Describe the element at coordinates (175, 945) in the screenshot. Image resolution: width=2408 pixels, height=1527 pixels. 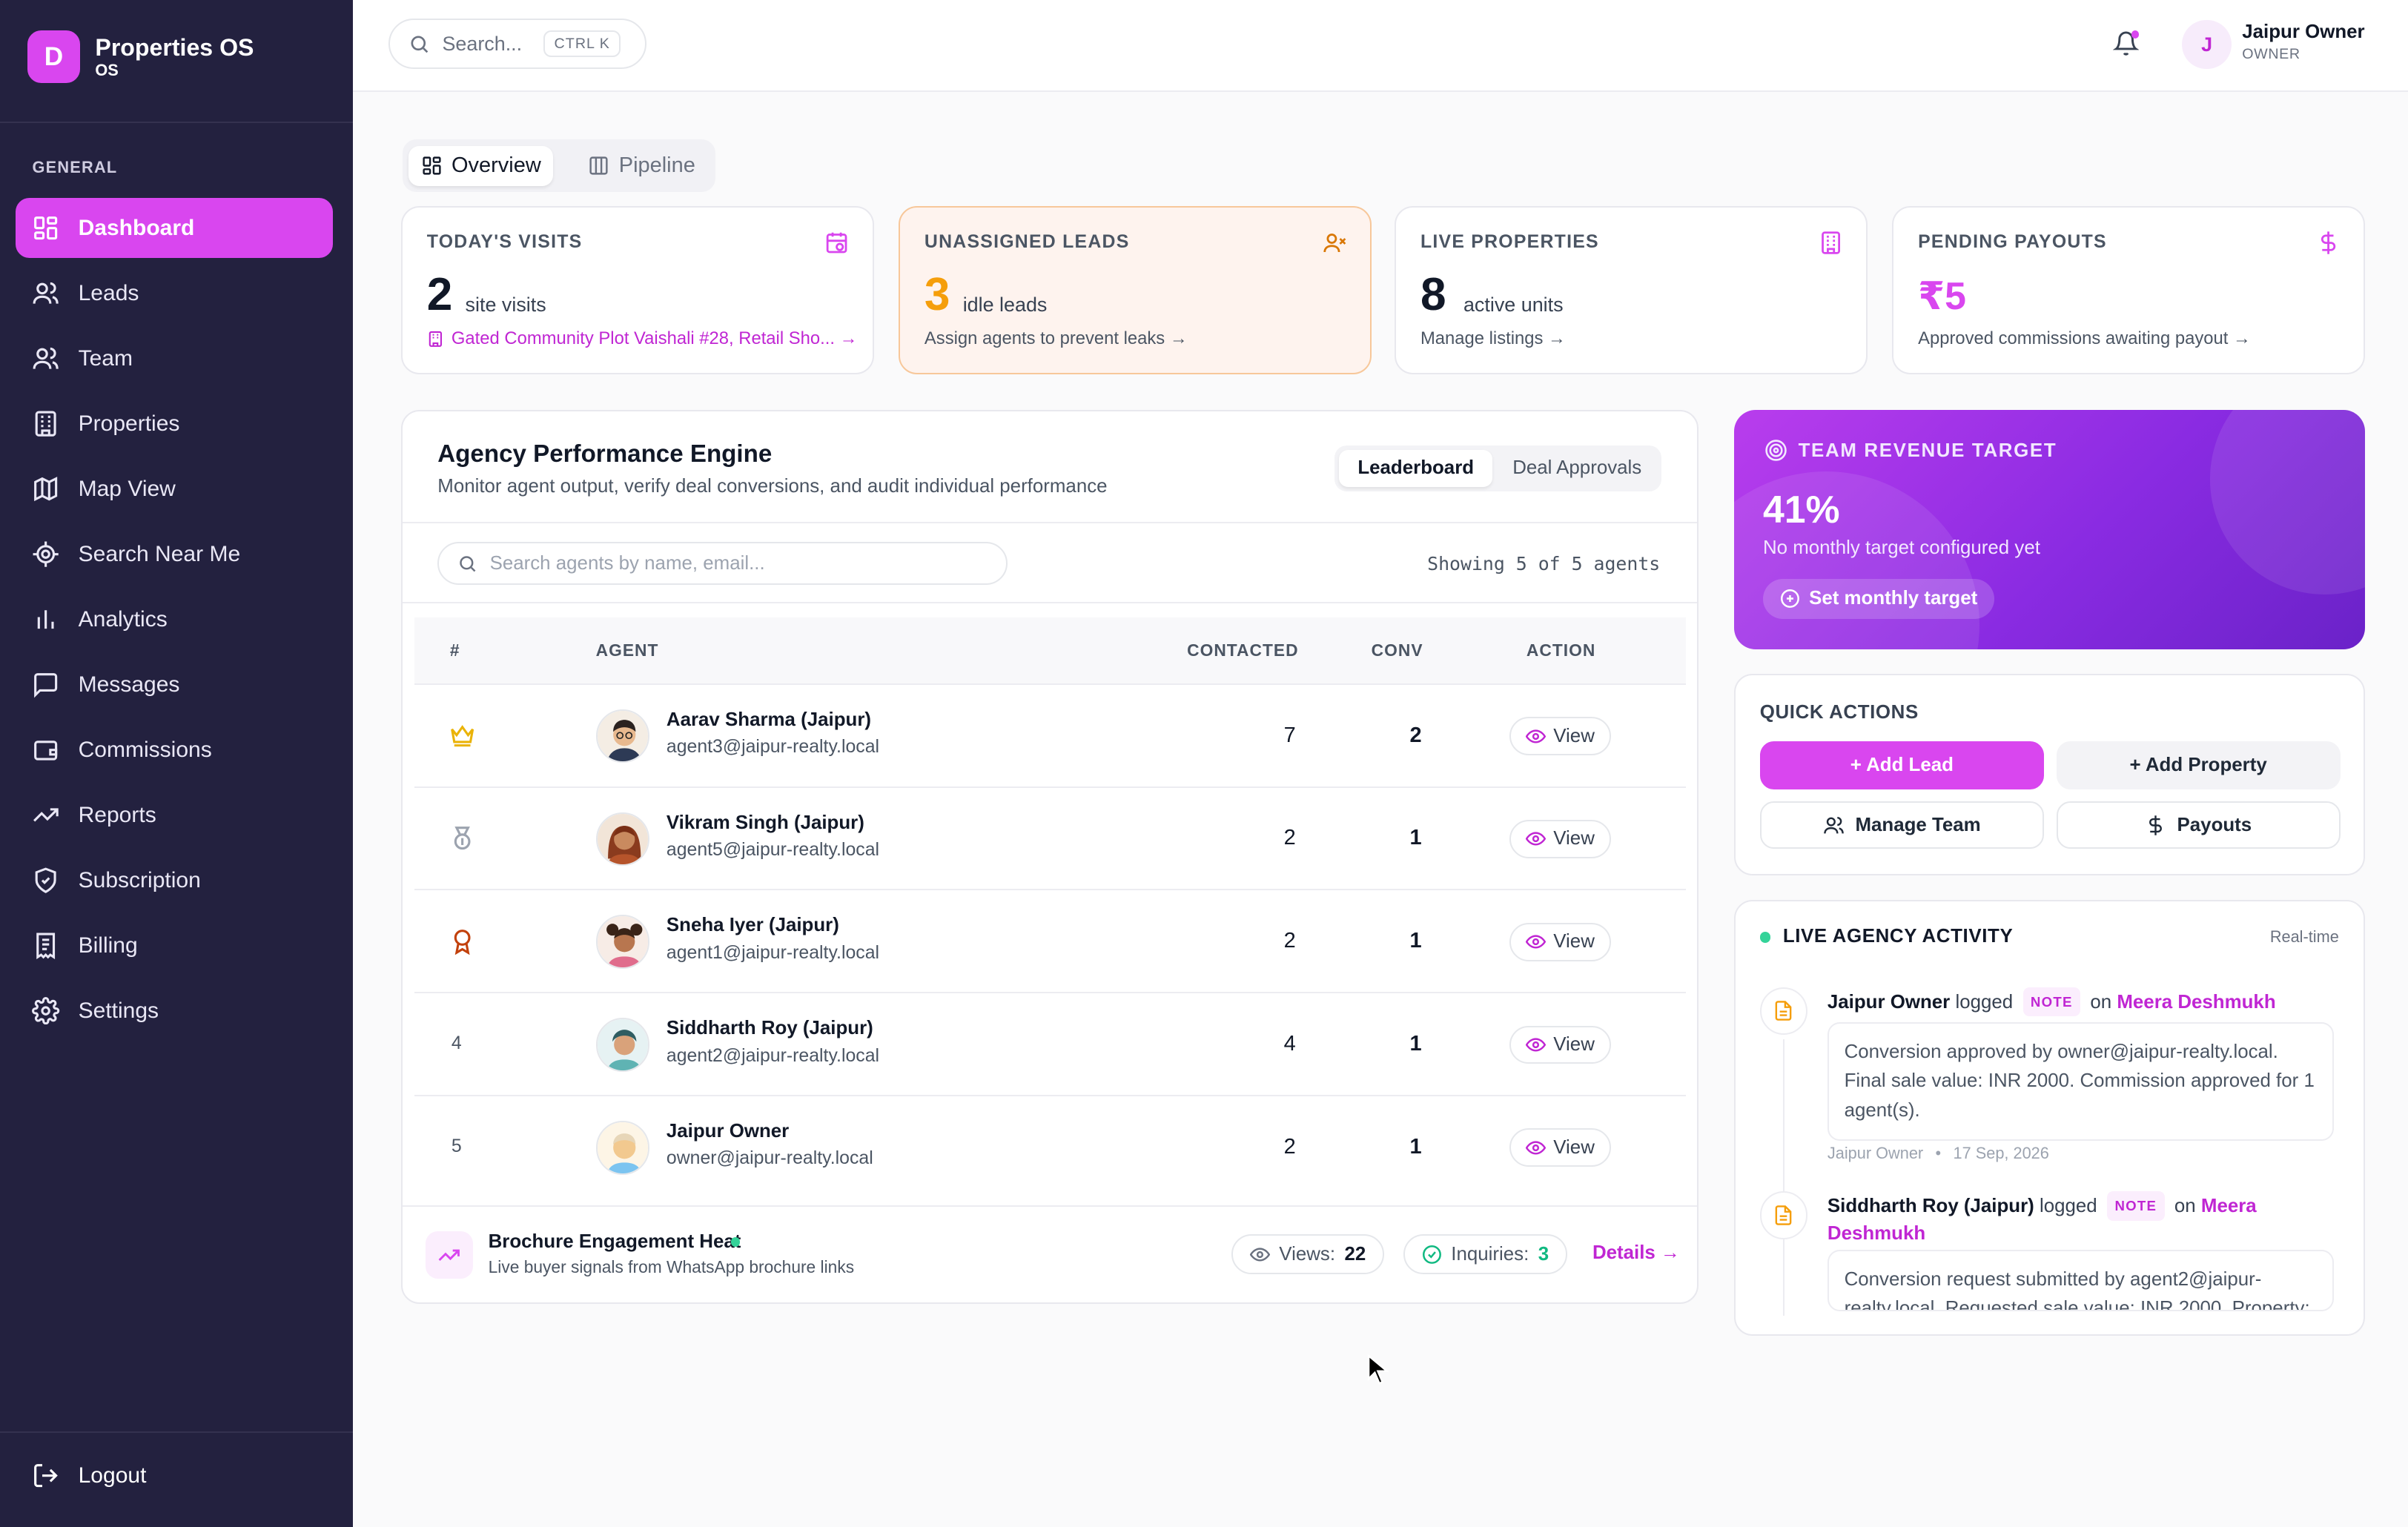
I see `sidebar-item-billing: Billing` at that location.